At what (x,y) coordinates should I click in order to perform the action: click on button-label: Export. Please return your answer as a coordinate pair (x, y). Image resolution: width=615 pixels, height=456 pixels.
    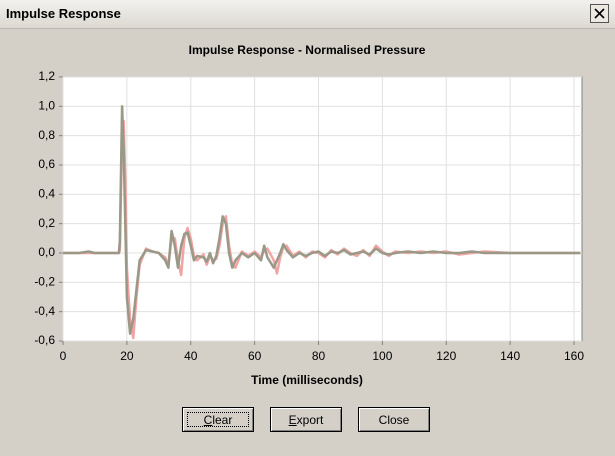
    Looking at the image, I should click on (306, 419).